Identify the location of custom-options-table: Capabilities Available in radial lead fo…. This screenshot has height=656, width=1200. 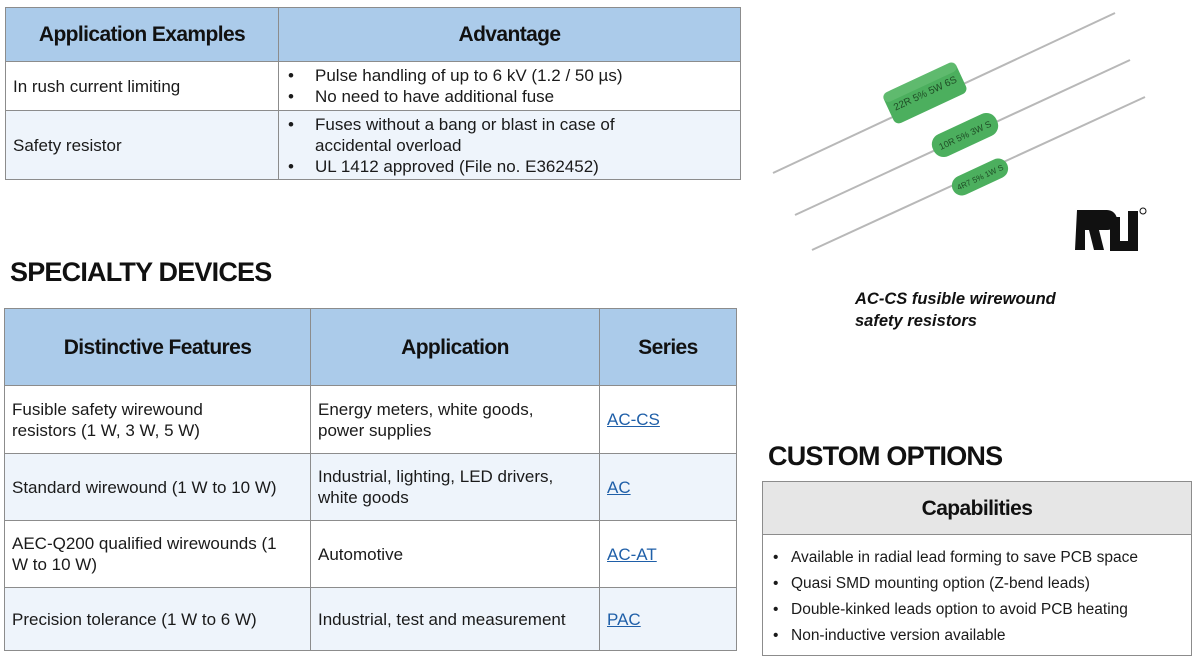
(977, 568).